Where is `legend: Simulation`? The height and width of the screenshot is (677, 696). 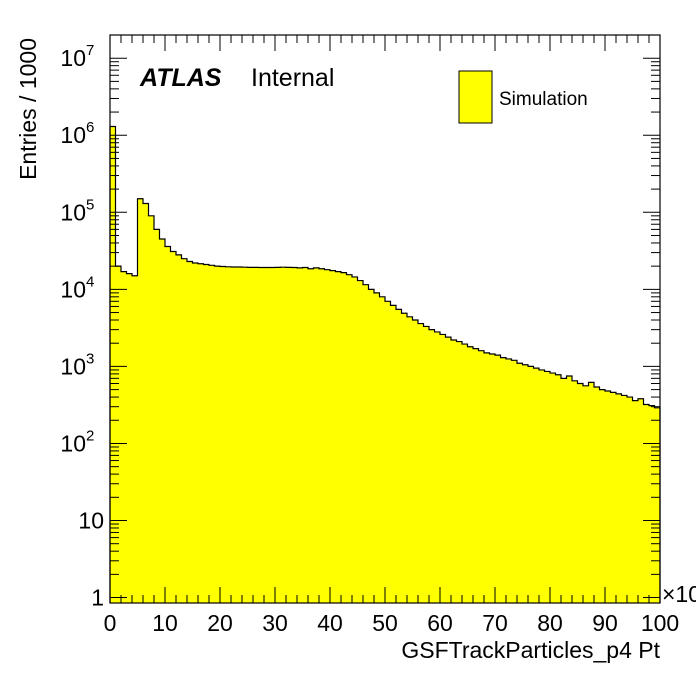 legend: Simulation is located at coordinates (523, 97).